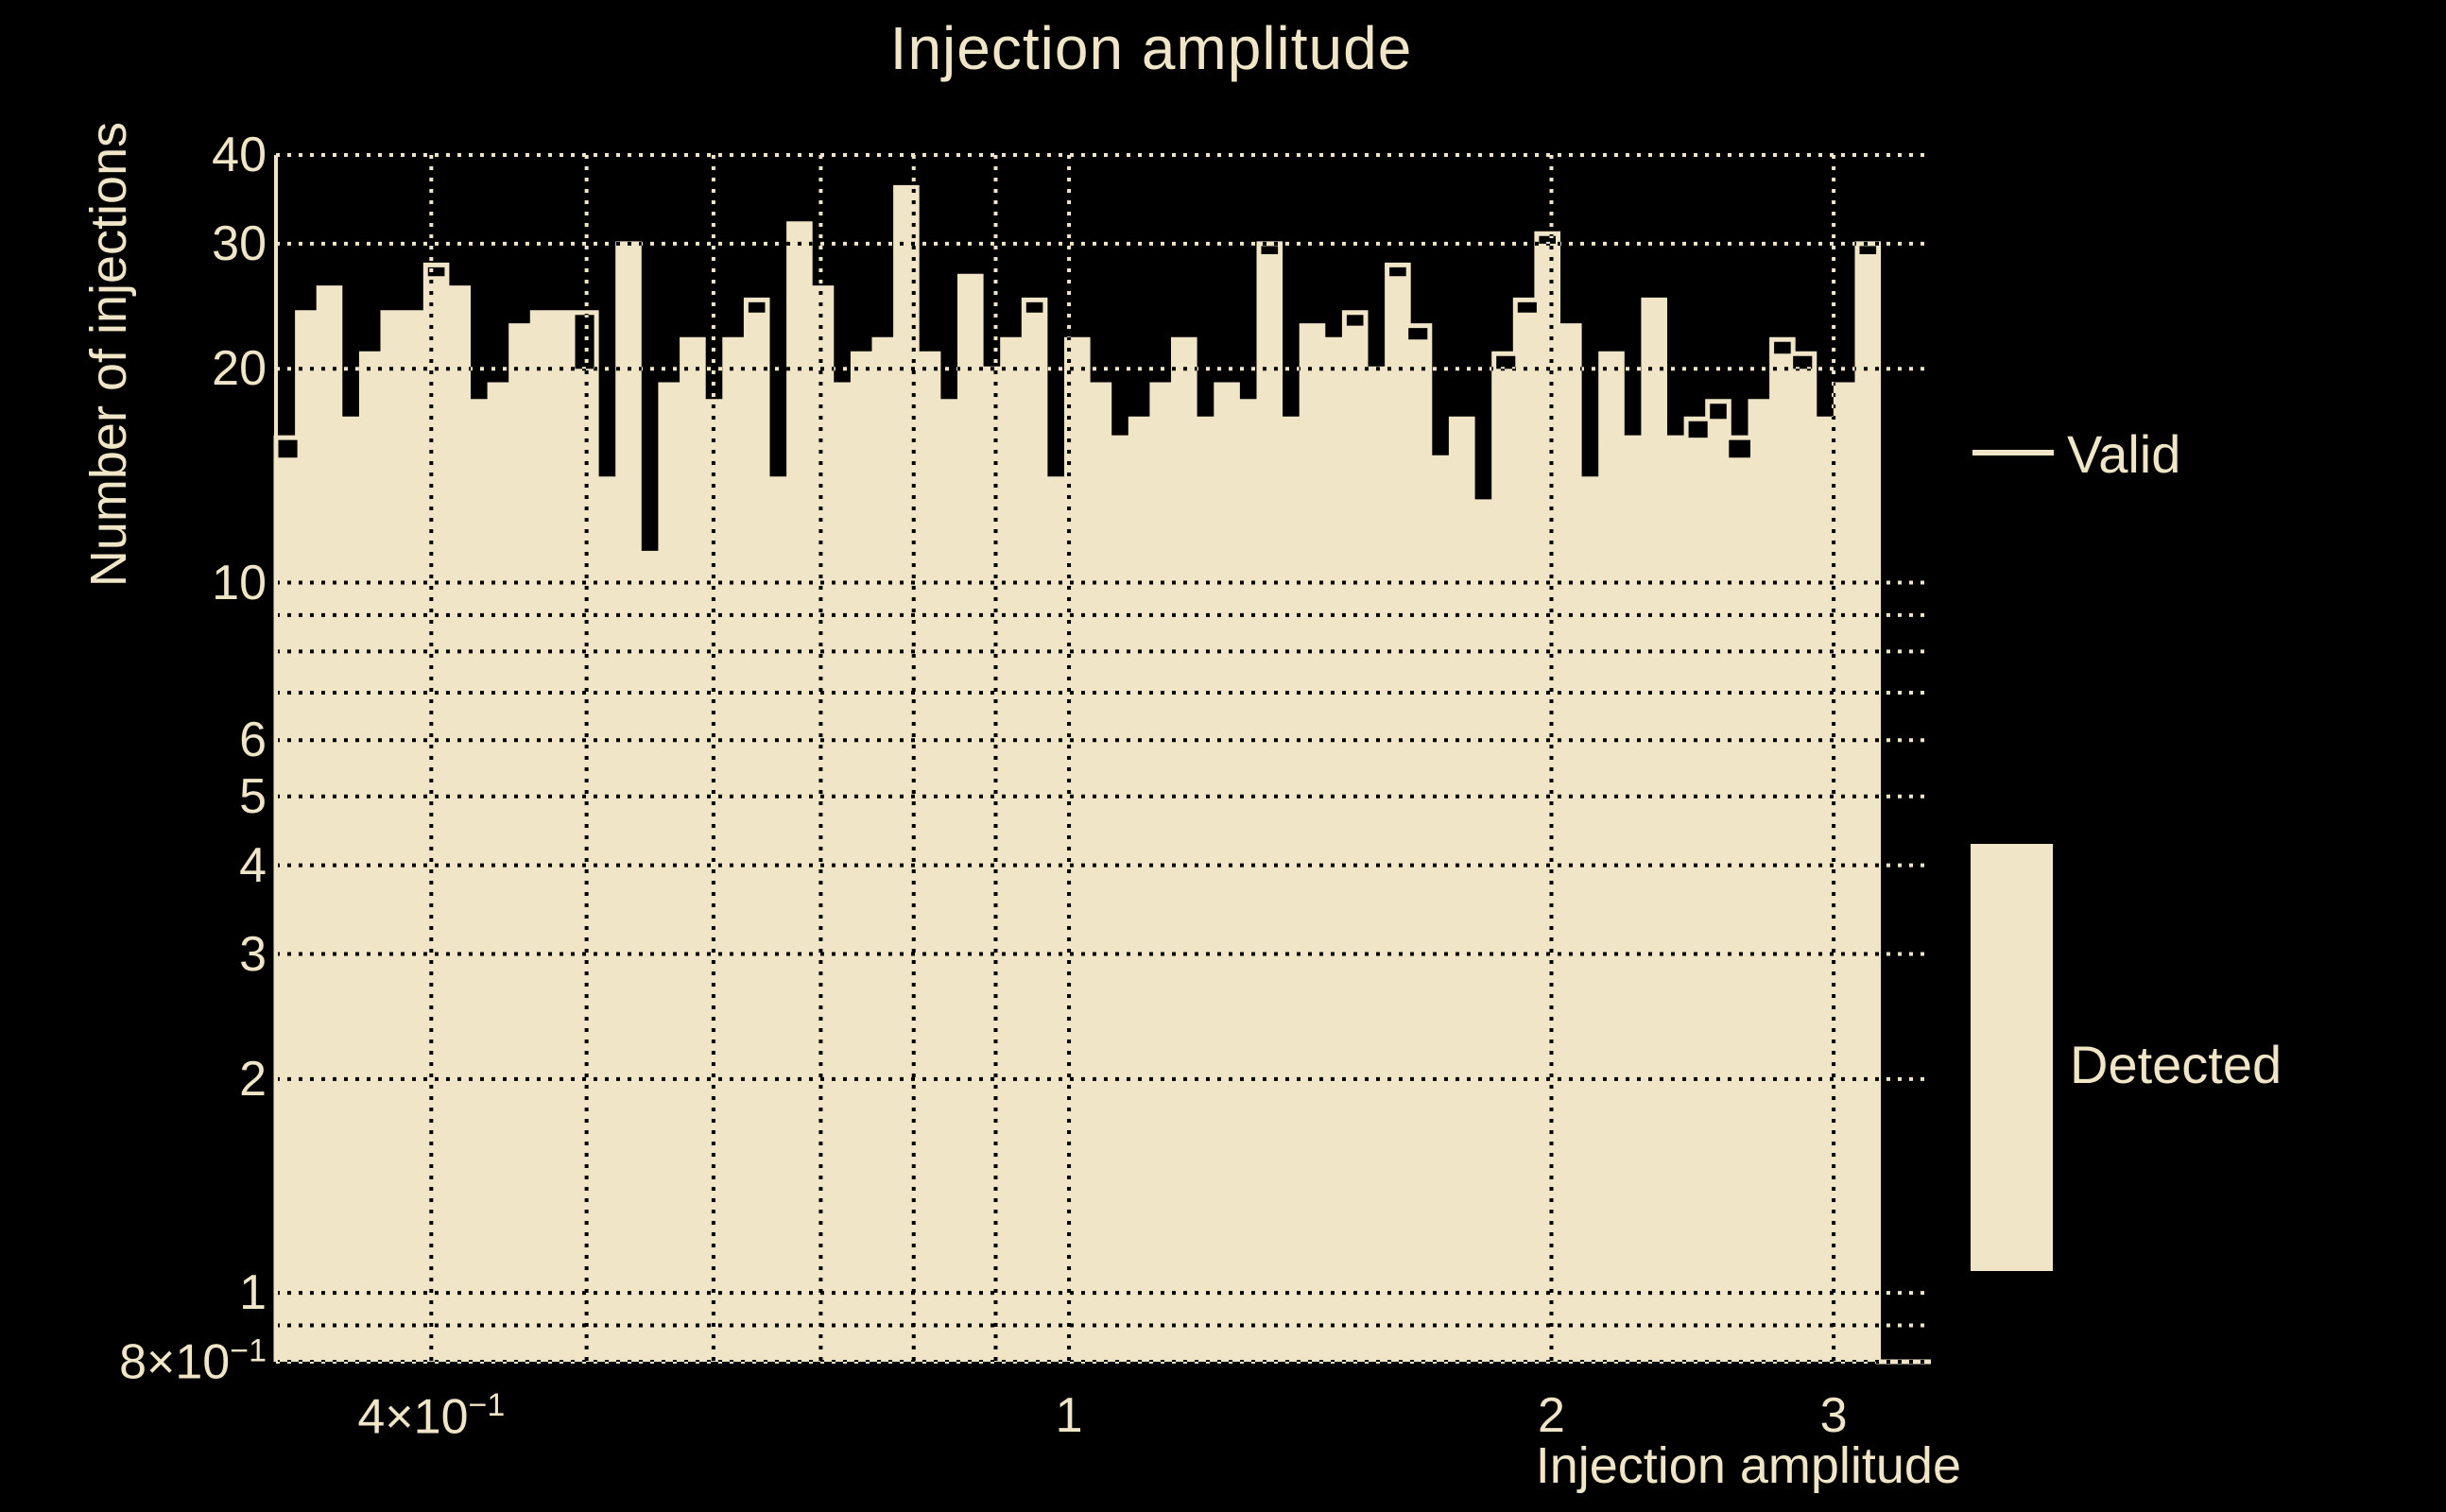 Image resolution: width=2446 pixels, height=1512 pixels. Describe the element at coordinates (253, 740) in the screenshot. I see `y-tick-label: 6` at that location.